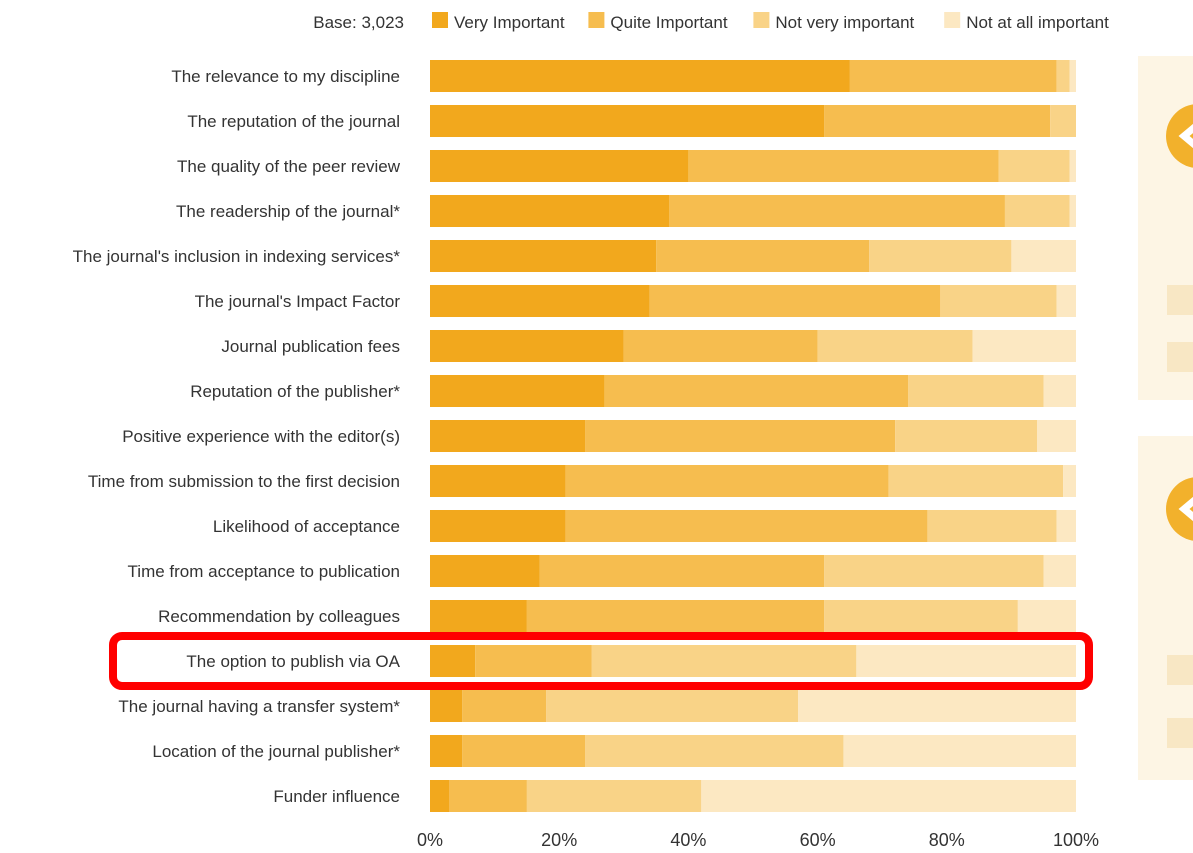 This screenshot has width=1193, height=853. I want to click on category-label: The readership of the journal*, so click(288, 211).